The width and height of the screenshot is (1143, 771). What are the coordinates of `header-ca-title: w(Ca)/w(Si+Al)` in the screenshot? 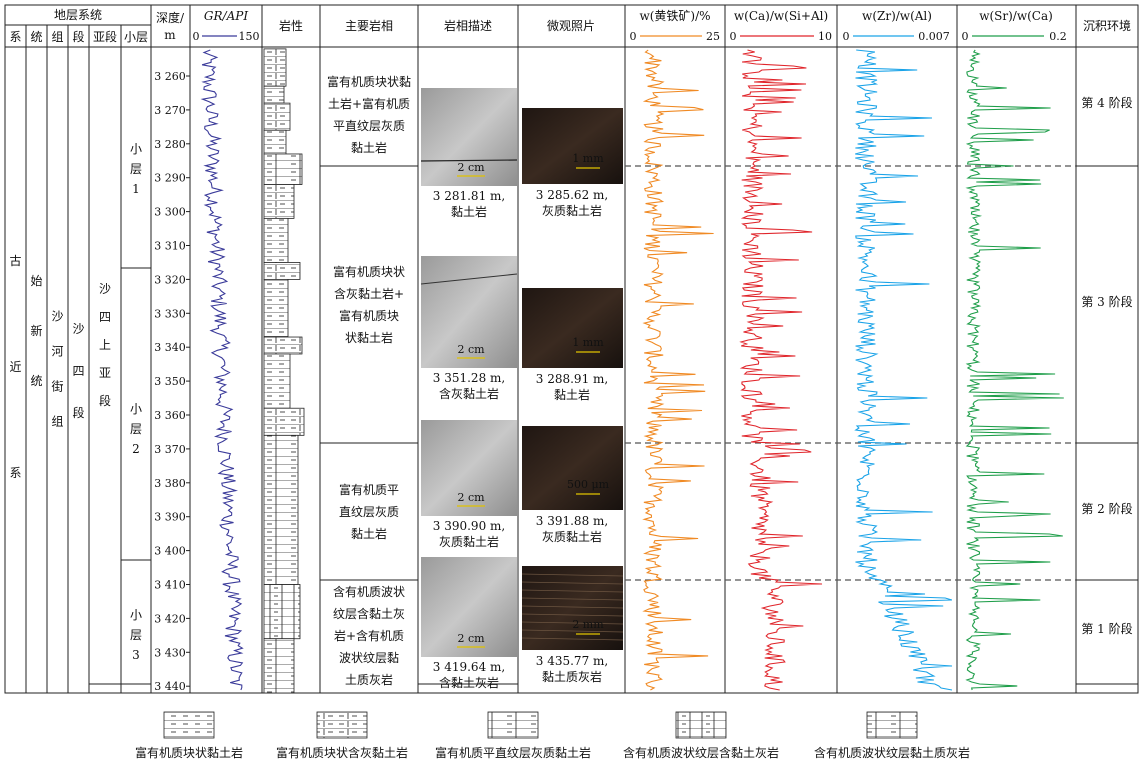 It's located at (781, 16).